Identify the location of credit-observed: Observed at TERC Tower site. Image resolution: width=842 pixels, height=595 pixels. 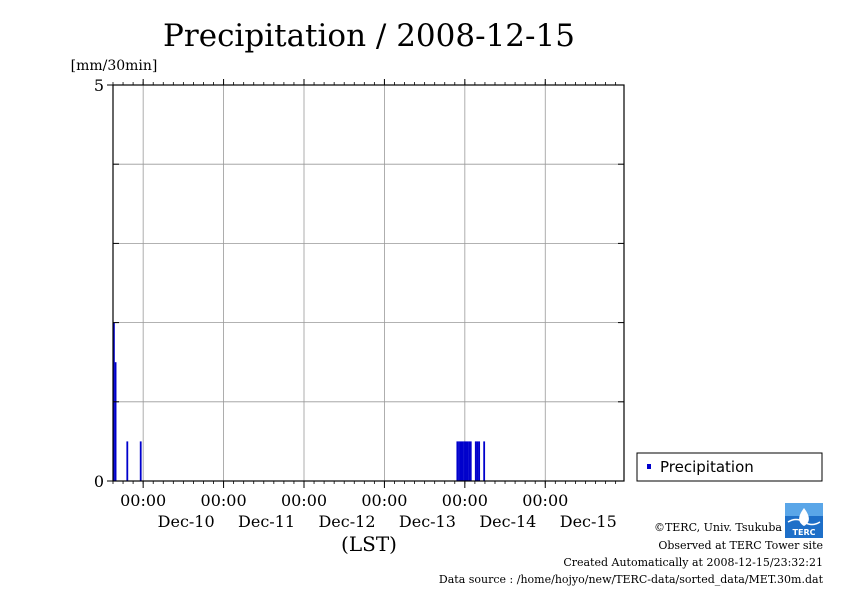
(740, 545).